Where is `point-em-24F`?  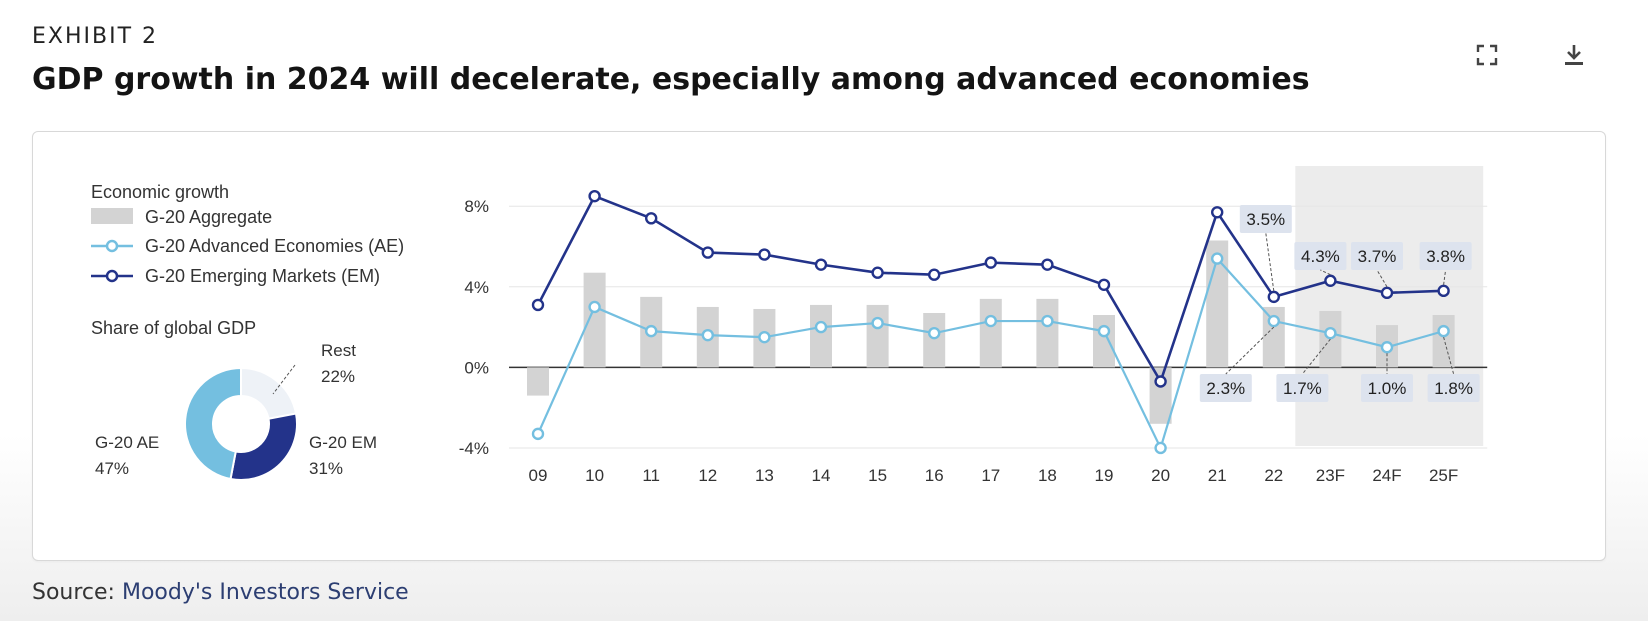 point-em-24F is located at coordinates (1387, 293).